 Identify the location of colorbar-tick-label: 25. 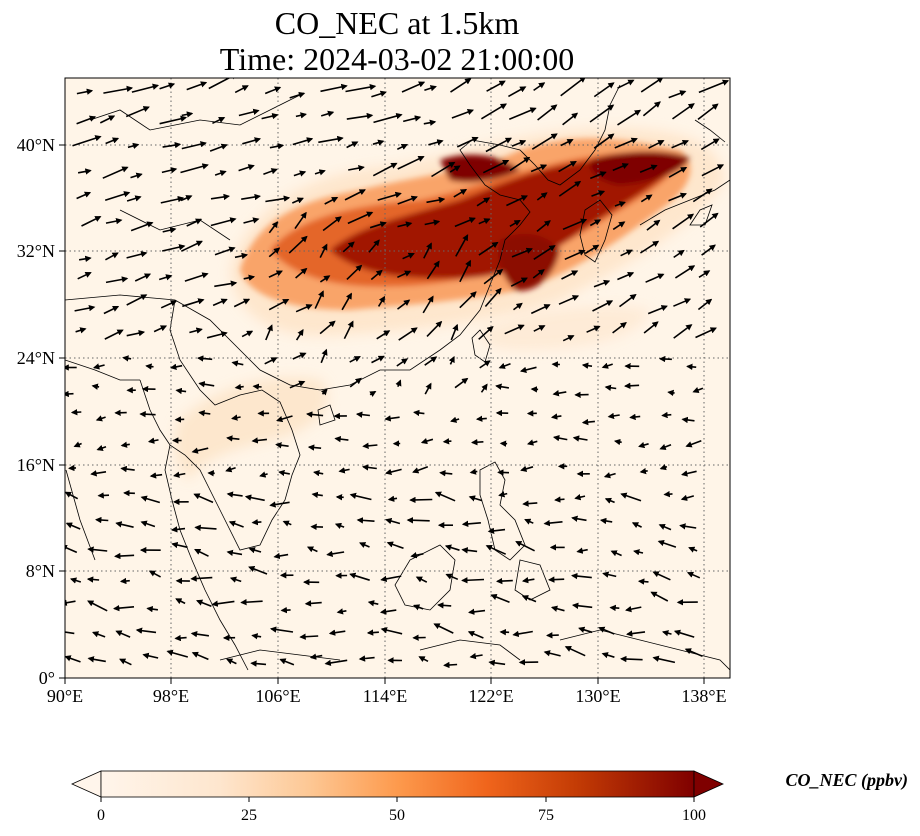
(249, 815).